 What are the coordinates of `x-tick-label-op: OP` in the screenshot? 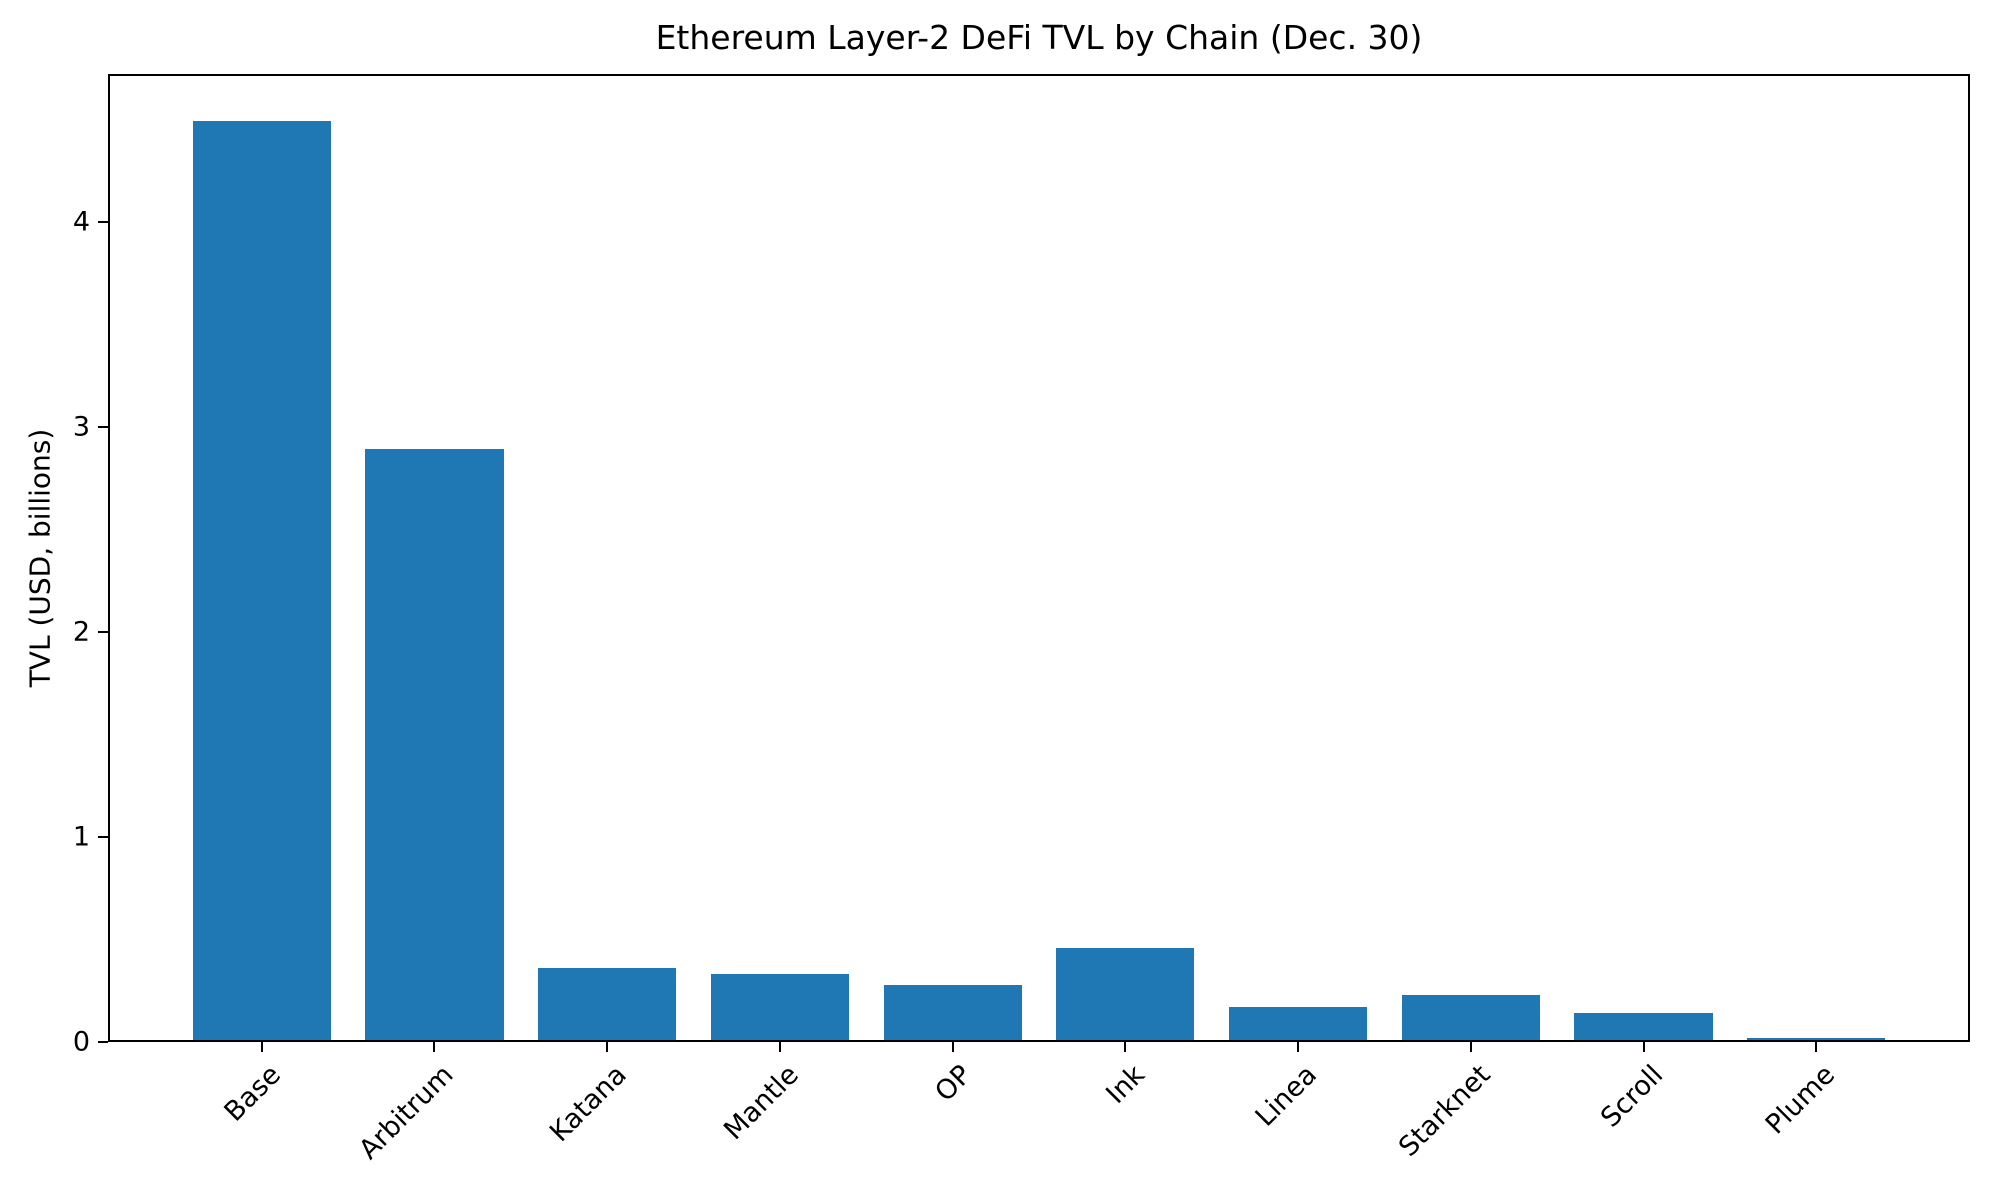 It's located at (953, 1083).